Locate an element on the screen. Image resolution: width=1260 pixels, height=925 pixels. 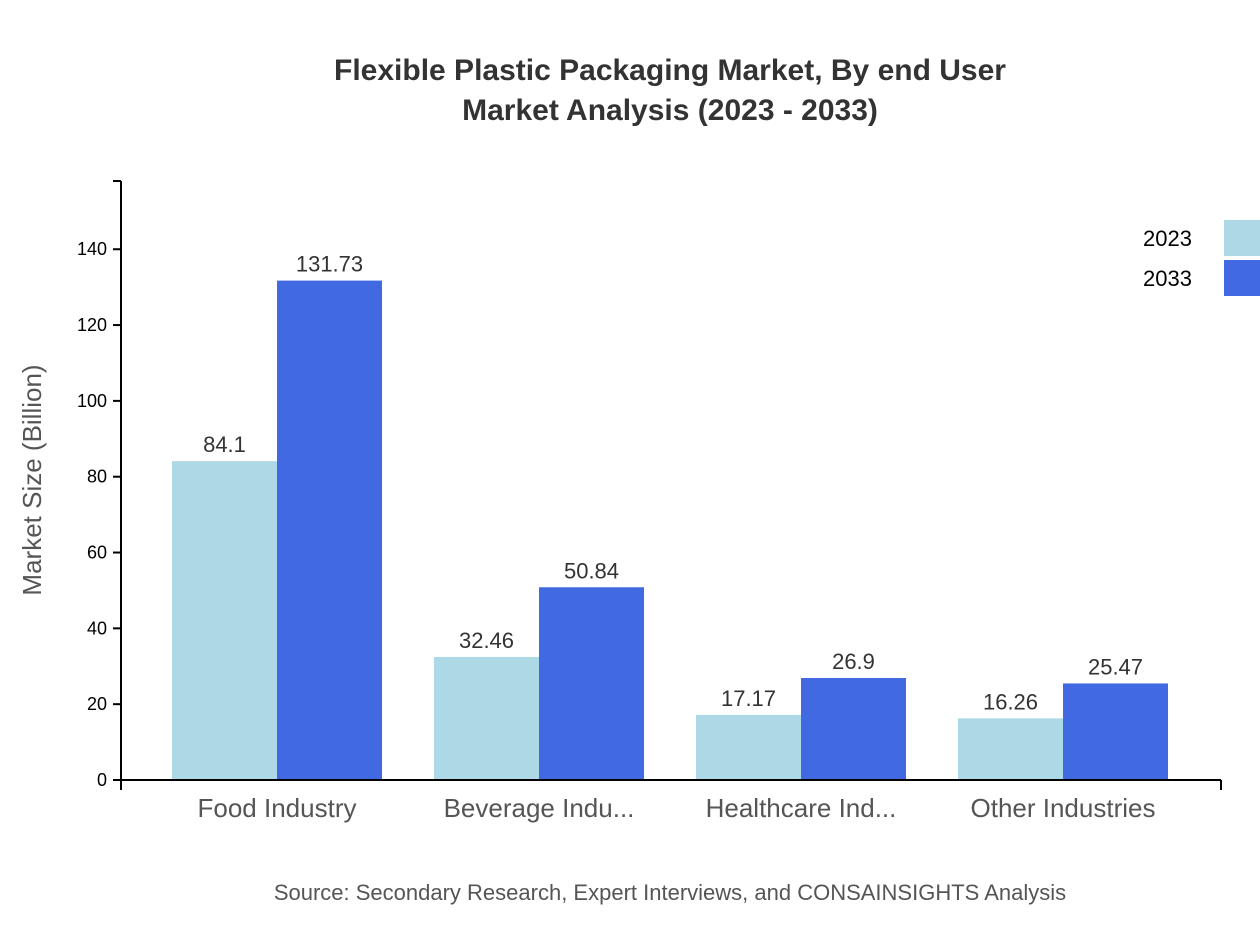
y-tick-label: 140 is located at coordinates (92, 249).